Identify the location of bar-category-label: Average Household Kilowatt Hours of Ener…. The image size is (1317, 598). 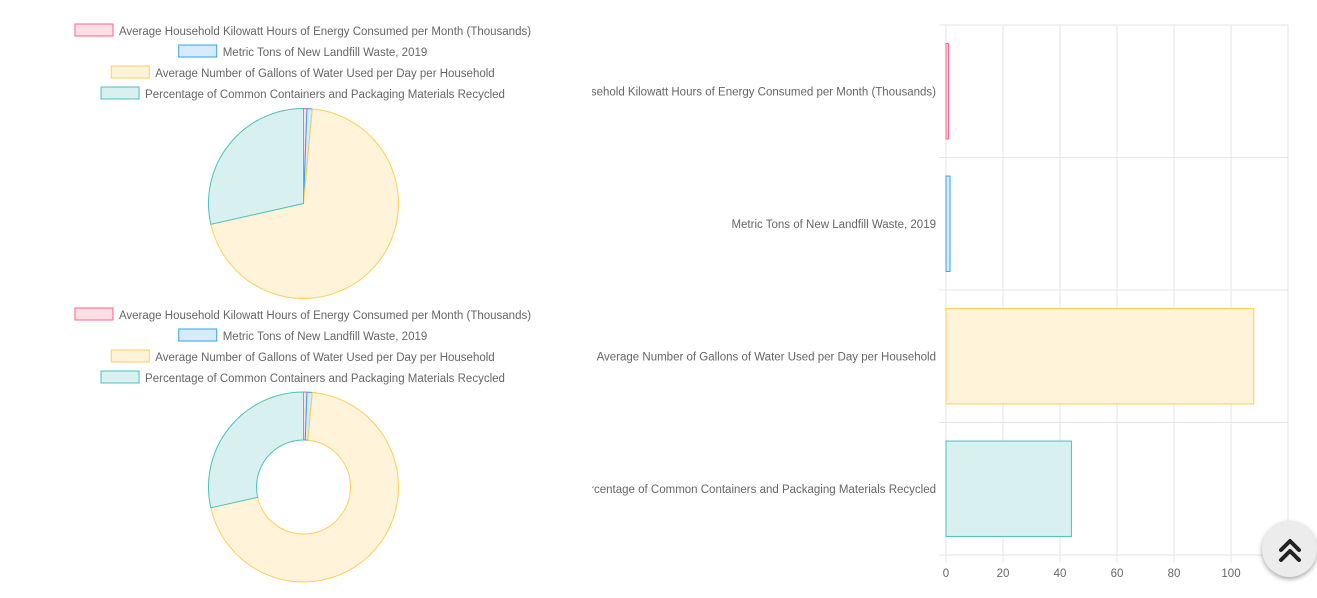
(730, 92).